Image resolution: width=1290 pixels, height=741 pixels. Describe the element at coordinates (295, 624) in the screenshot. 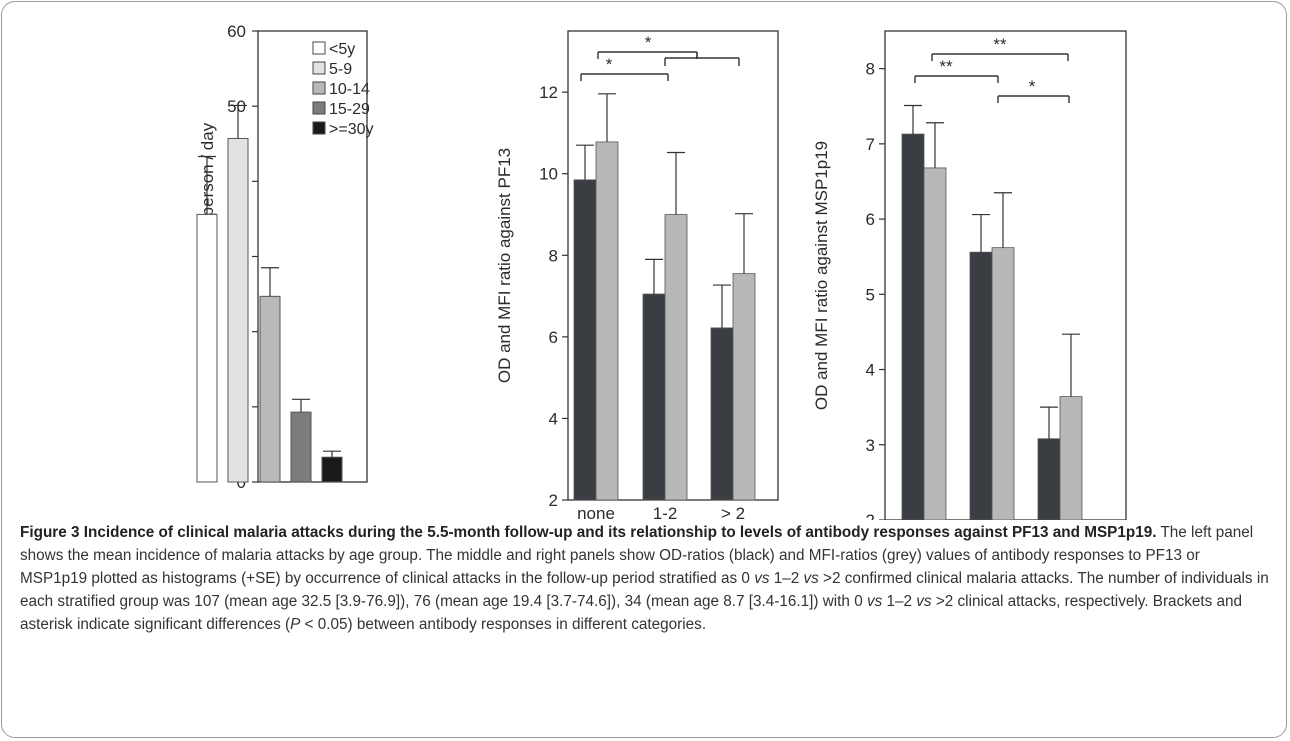

I see `caption-p-variable: P` at that location.